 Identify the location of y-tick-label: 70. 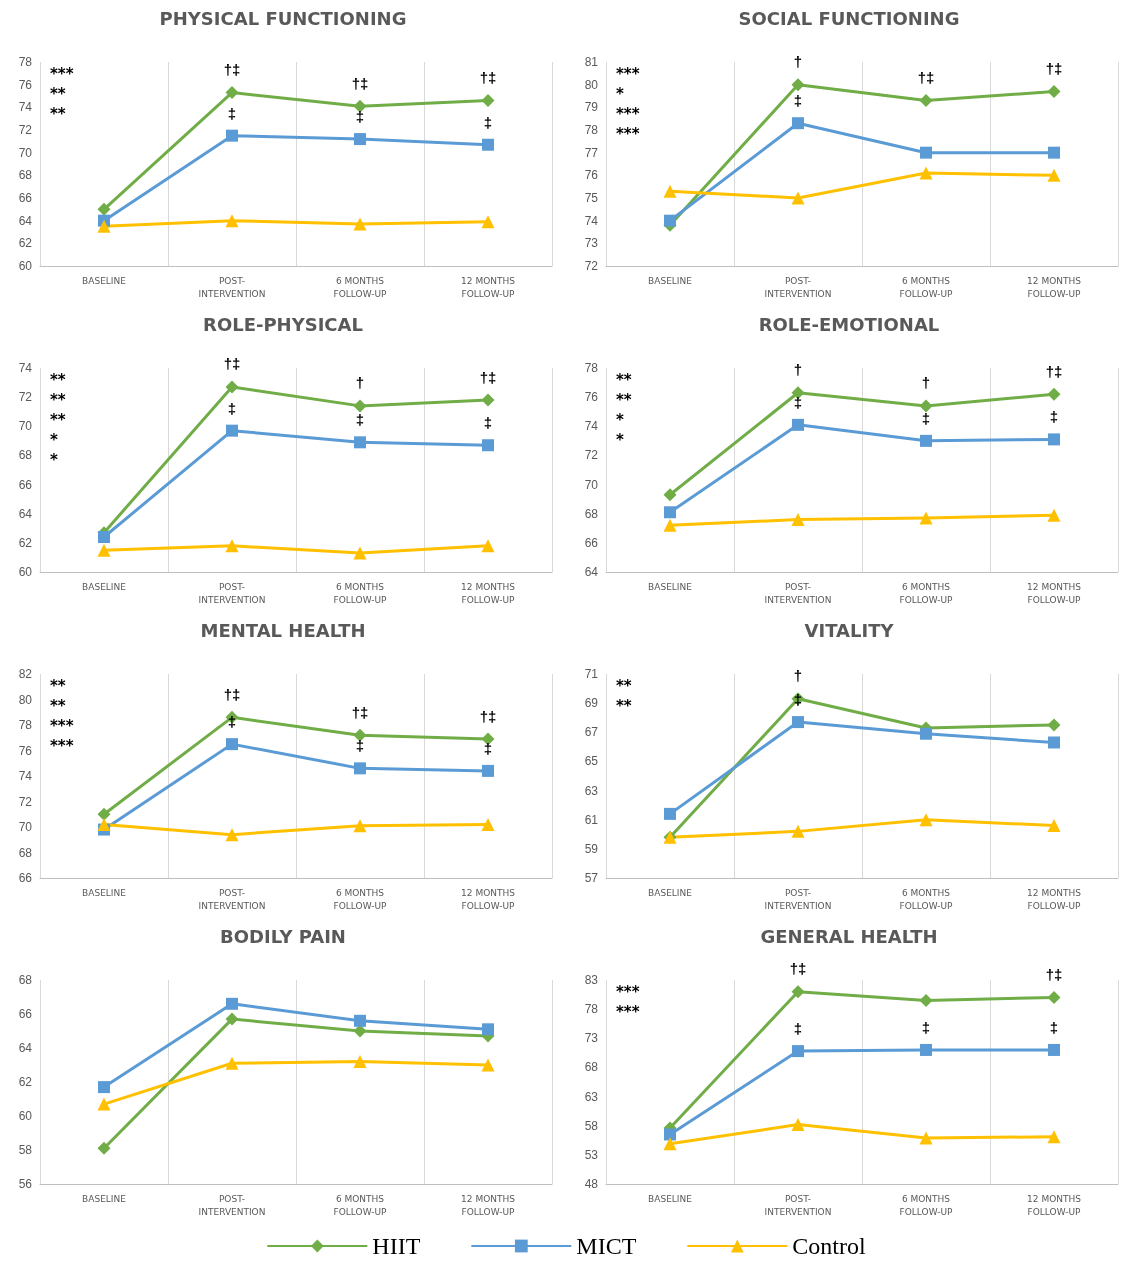
(591, 484).